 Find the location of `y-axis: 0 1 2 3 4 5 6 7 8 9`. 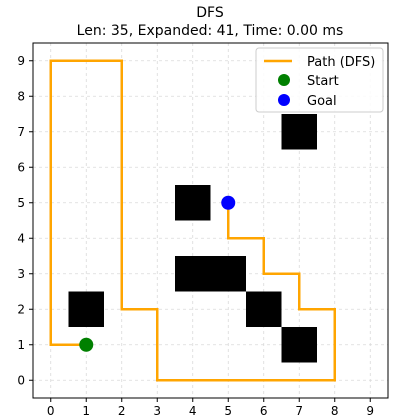

y-axis: 0 1 2 3 4 5 6 7 8 9 is located at coordinates (25, 220).